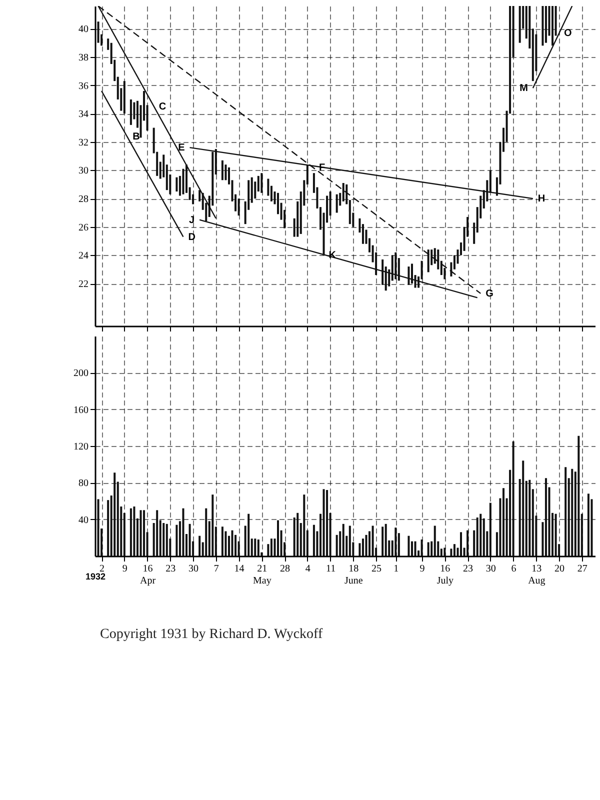  I want to click on x-tick-label: 6, so click(513, 569).